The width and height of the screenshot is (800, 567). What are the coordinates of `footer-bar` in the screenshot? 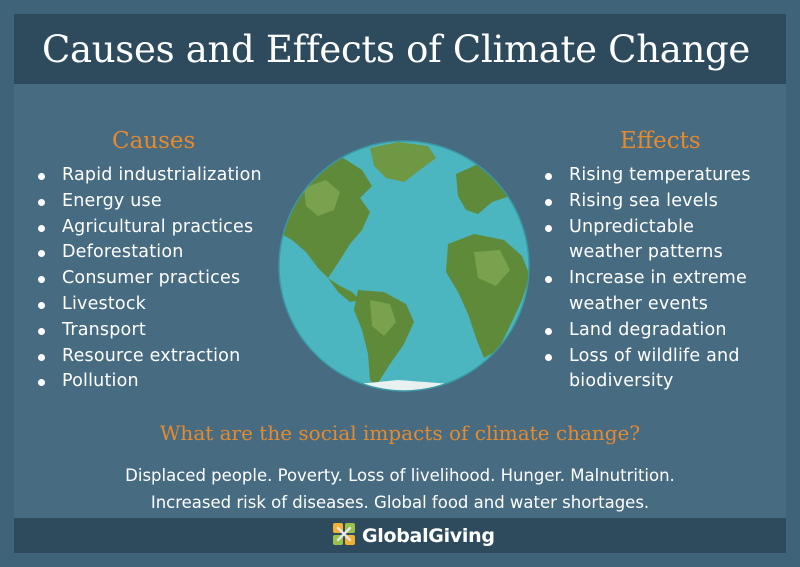 It's located at (400, 535).